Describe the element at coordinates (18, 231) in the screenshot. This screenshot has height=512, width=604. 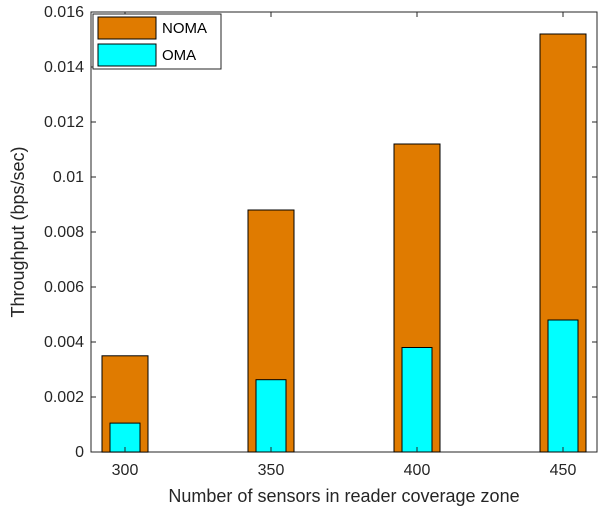
I see `y-axis-title: Throughput (bps/sec)` at that location.